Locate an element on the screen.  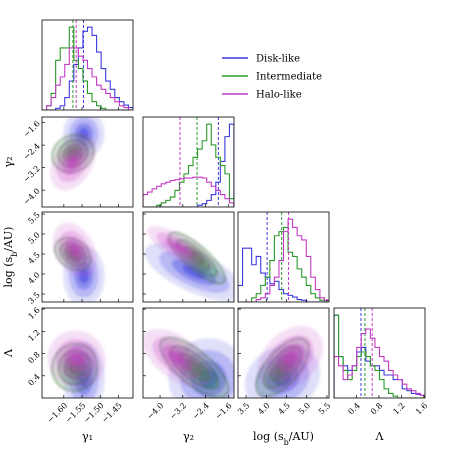
x-axis-label-g2: γ₂ is located at coordinates (188, 436).